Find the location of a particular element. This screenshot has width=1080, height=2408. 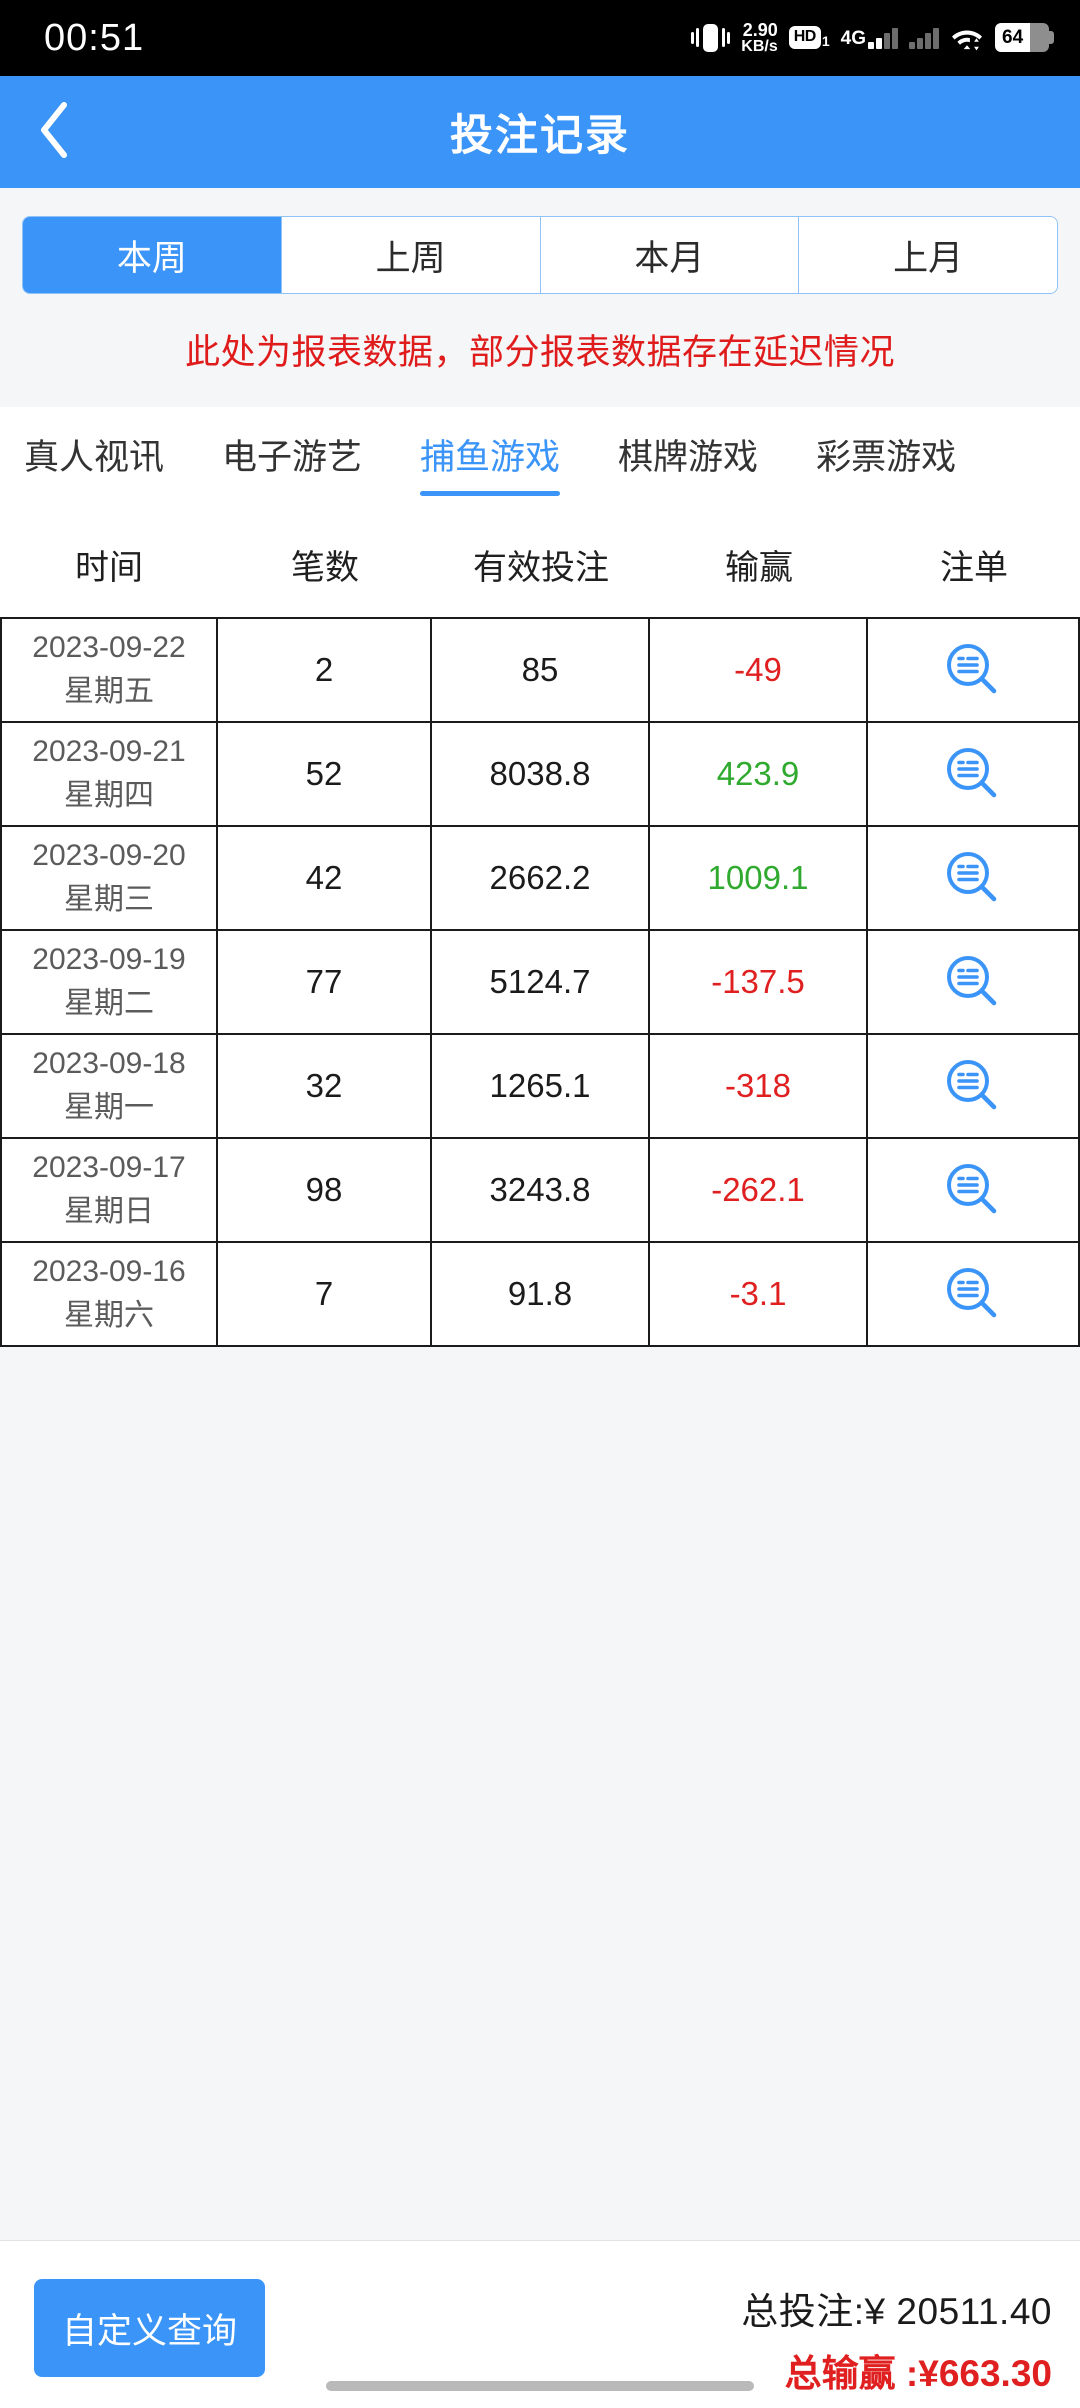

totals-block: 总投注:¥ 20511.40 总输赢 :¥663.30 is located at coordinates (896, 2338).